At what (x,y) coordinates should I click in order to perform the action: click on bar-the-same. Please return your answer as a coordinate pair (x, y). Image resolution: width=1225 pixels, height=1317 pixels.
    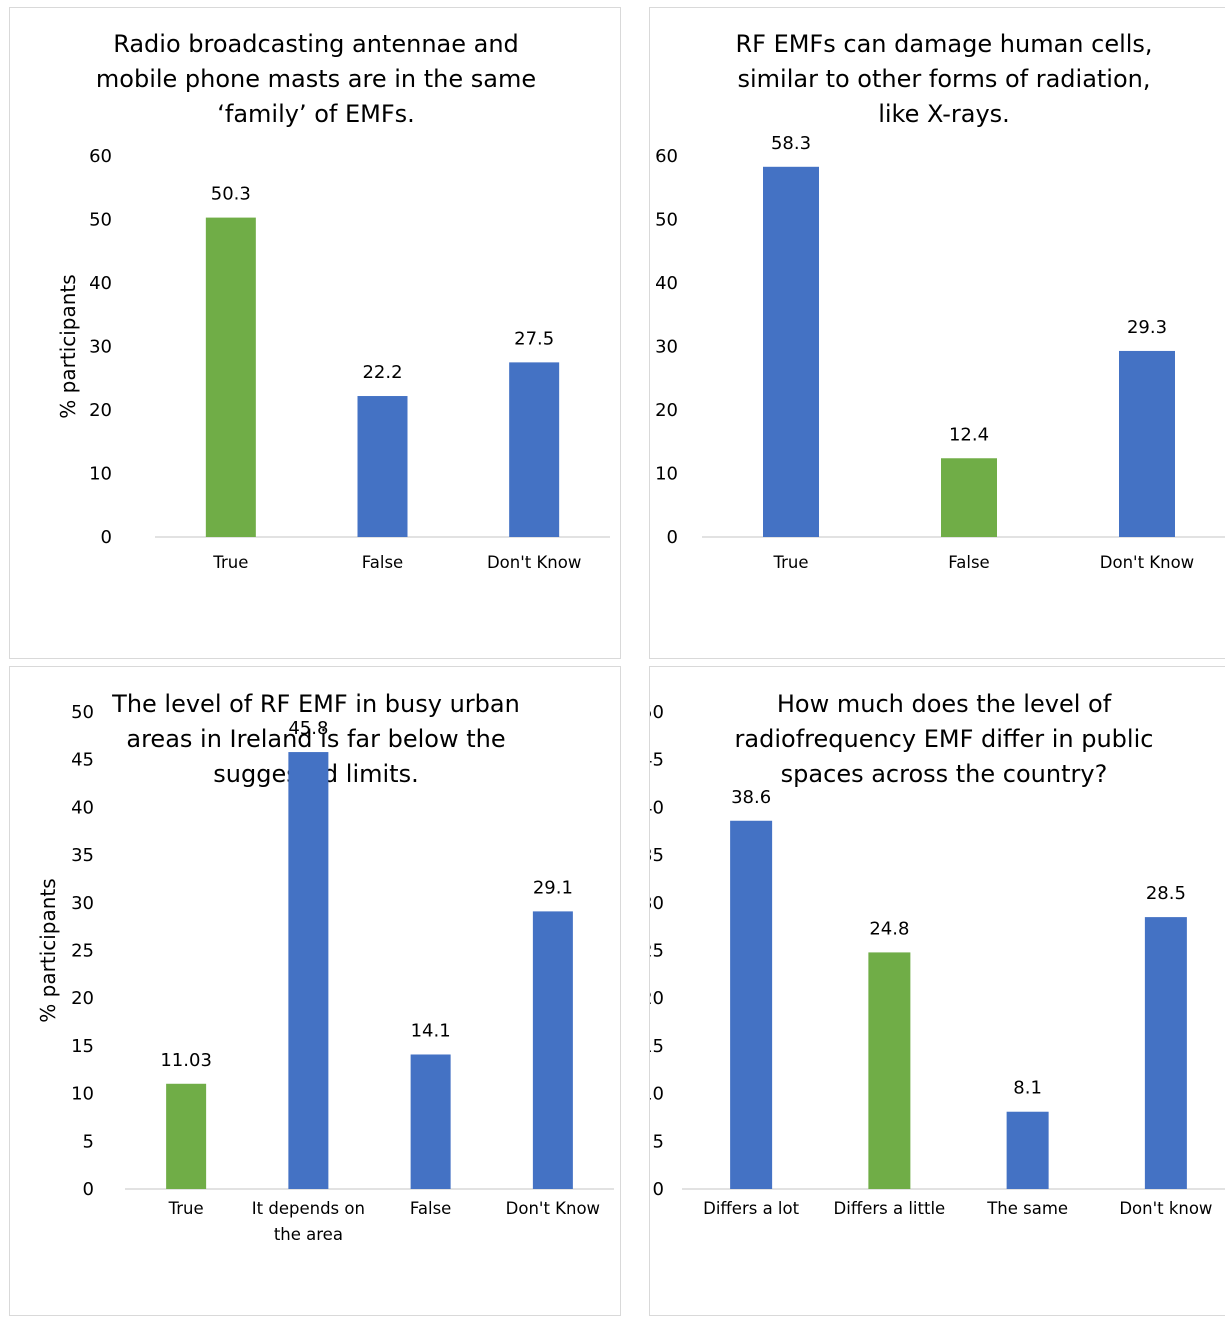
    Looking at the image, I should click on (1027, 1150).